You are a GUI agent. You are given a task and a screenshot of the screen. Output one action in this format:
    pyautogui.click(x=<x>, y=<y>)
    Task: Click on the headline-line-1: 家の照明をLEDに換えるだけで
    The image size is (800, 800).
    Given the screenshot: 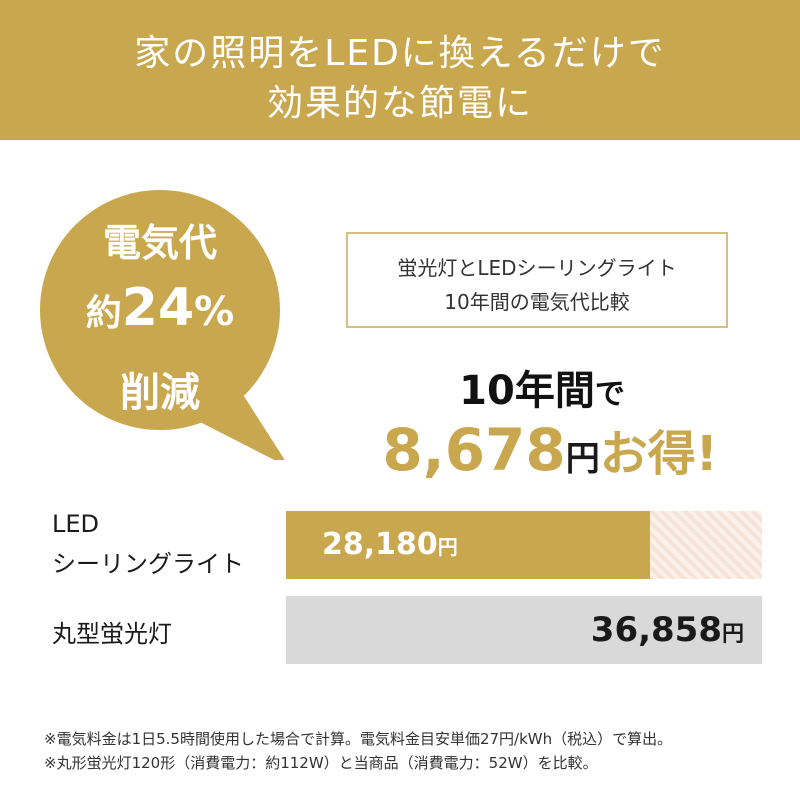 What is the action you would take?
    pyautogui.click(x=400, y=53)
    